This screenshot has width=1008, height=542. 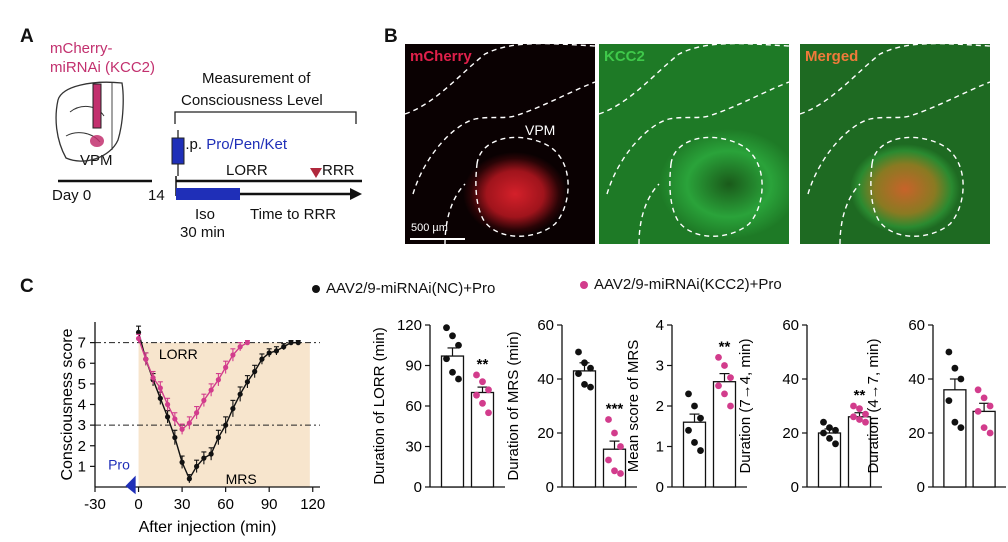 I want to click on legend-label-nc: AAV2/9-miRNAi(NC)+Pro, so click(x=411, y=288).